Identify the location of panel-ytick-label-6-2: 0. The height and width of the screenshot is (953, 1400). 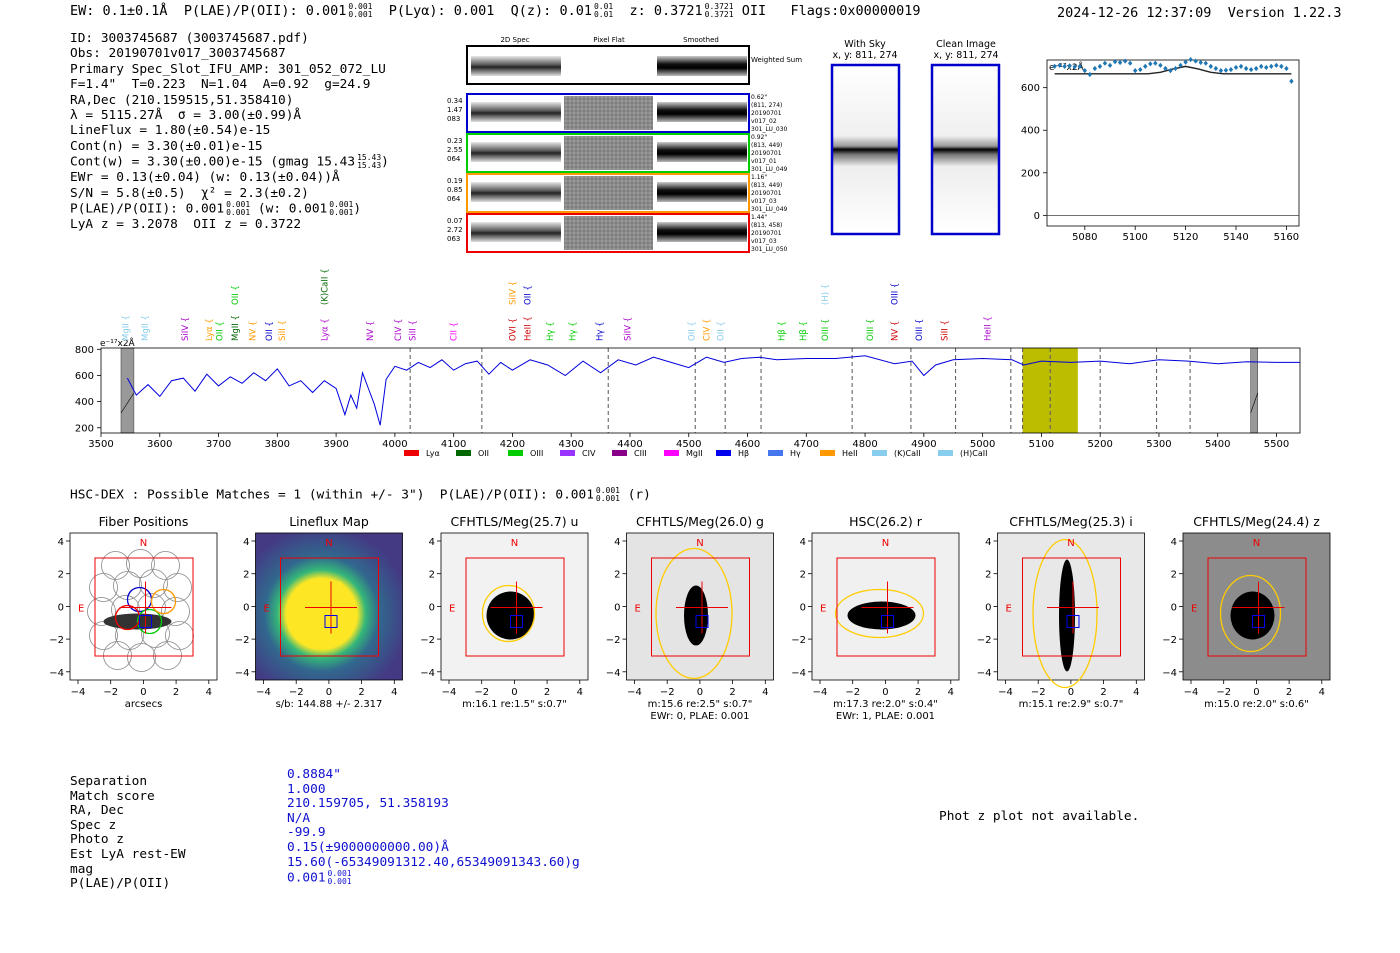
(1174, 607).